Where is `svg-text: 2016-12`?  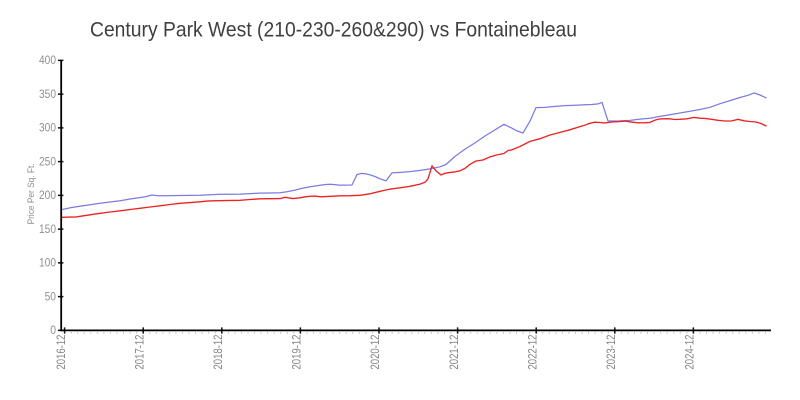
svg-text: 2016-12 is located at coordinates (61, 352).